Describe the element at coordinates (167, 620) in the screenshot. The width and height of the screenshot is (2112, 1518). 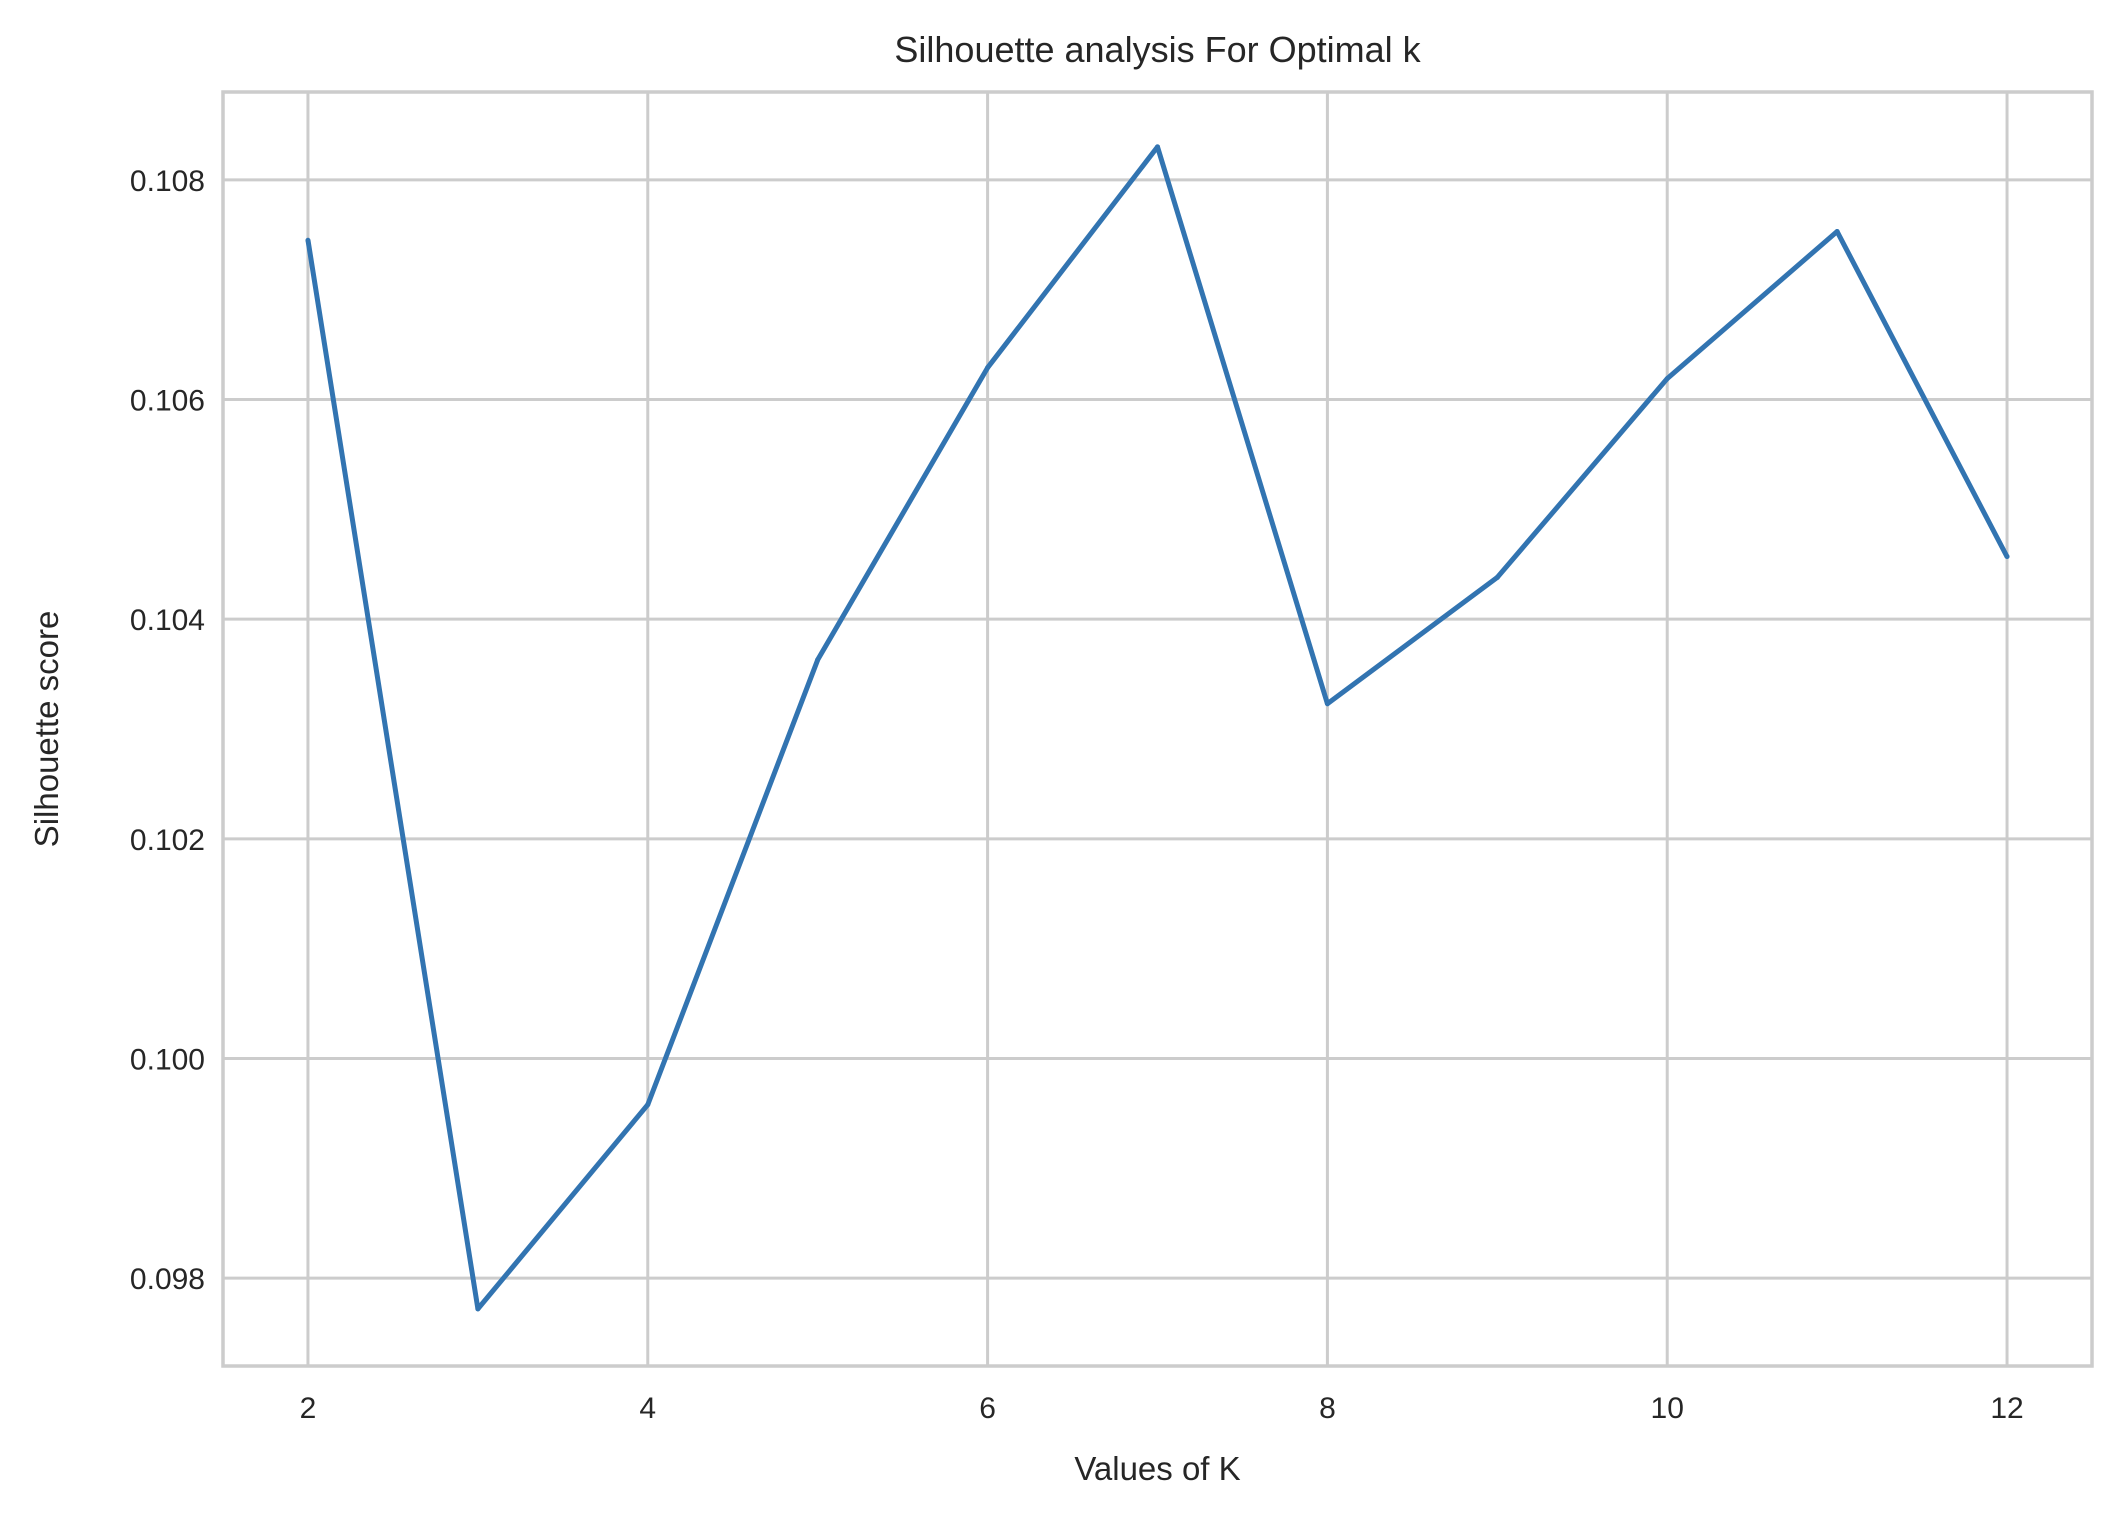
I see `y-tick-label: 0.104` at that location.